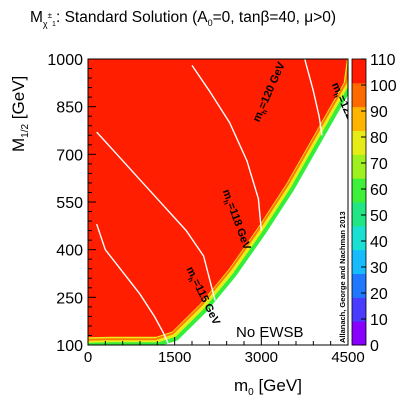 This screenshot has width=415, height=402. What do you see at coordinates (379, 138) in the screenshot?
I see `colorbar-tick-label: 80` at bounding box center [379, 138].